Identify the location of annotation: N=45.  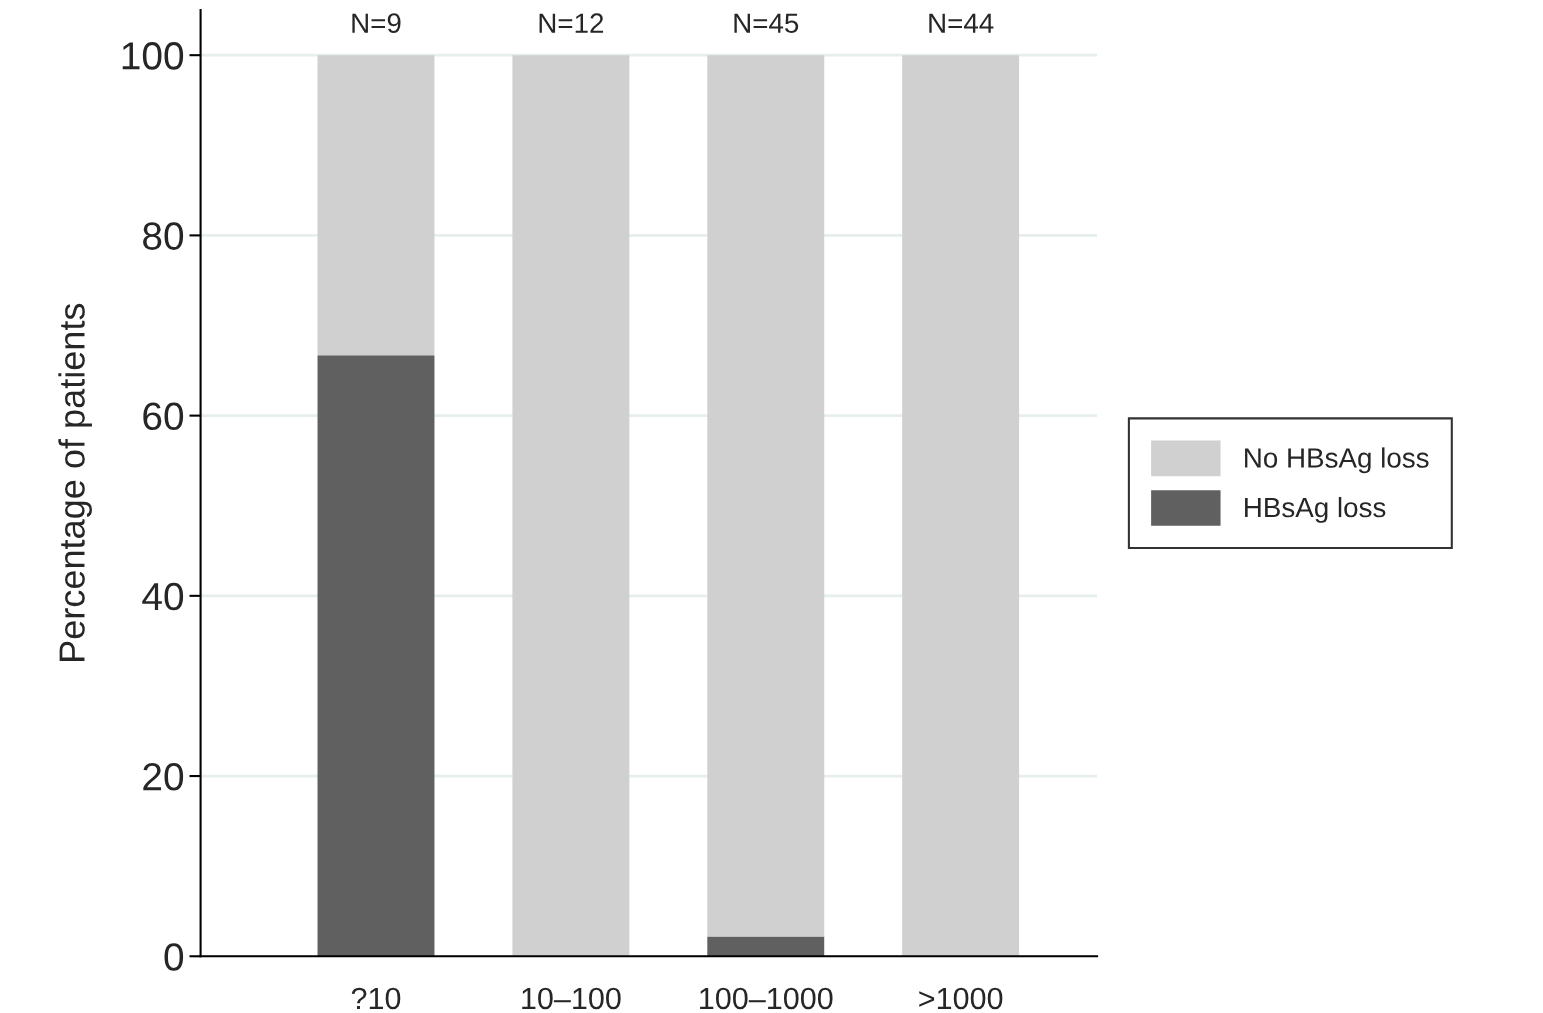
(766, 23).